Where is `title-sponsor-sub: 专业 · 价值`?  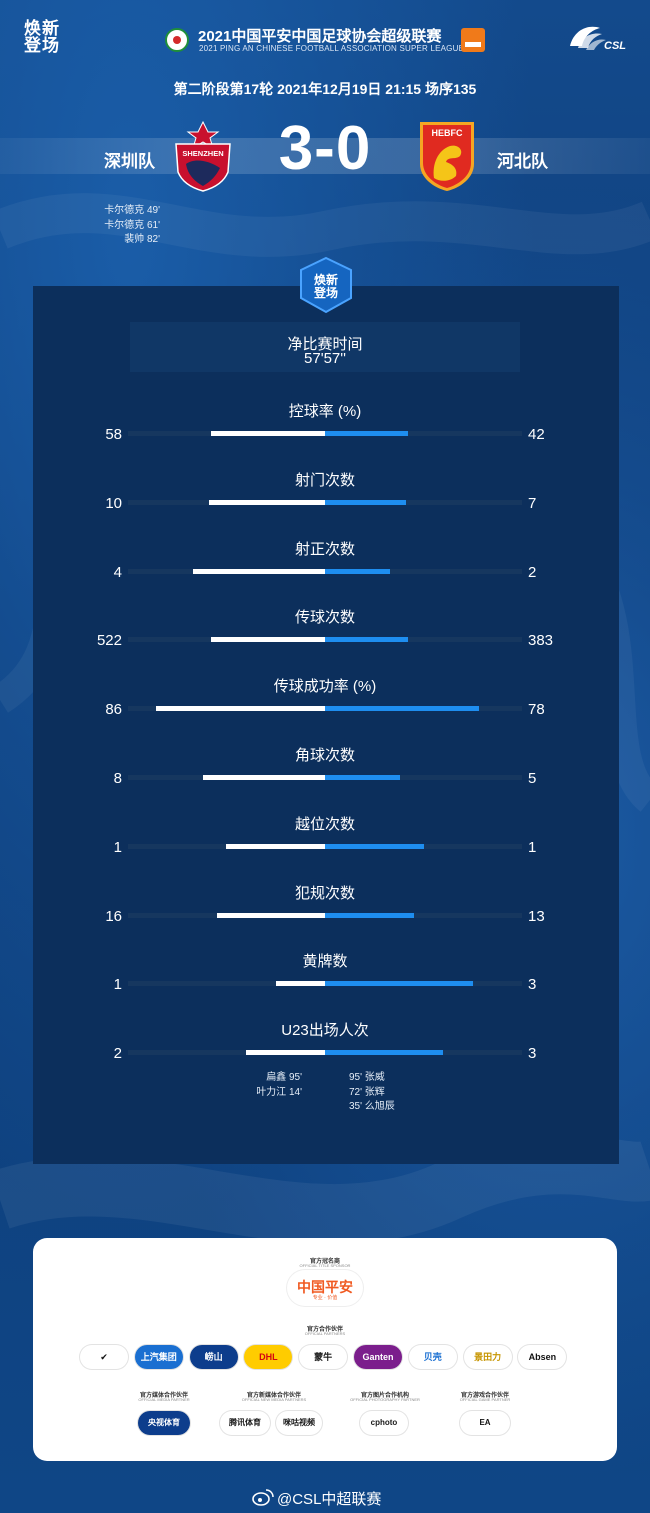 title-sponsor-sub: 专业 · 价值 is located at coordinates (325, 1298).